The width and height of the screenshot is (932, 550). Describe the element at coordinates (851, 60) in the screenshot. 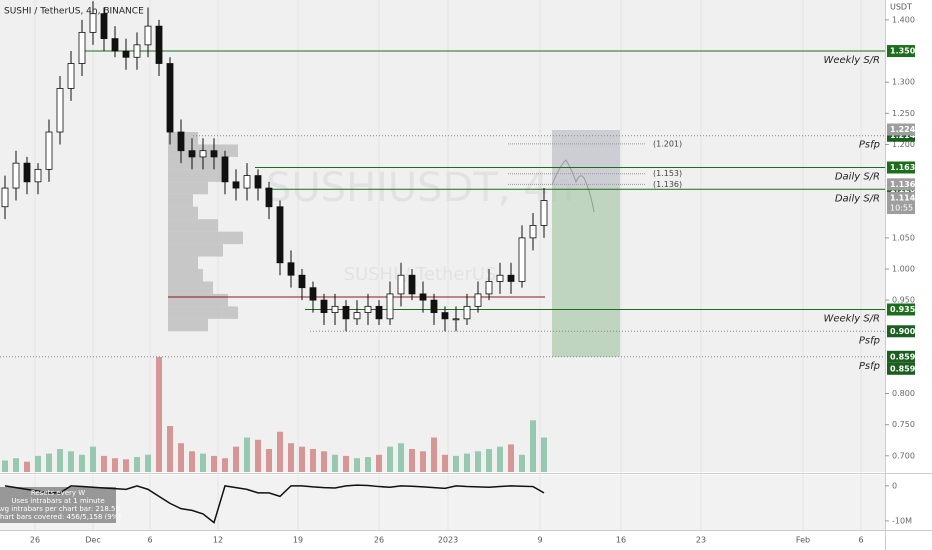

I see `level-name: Weekly S/R` at that location.